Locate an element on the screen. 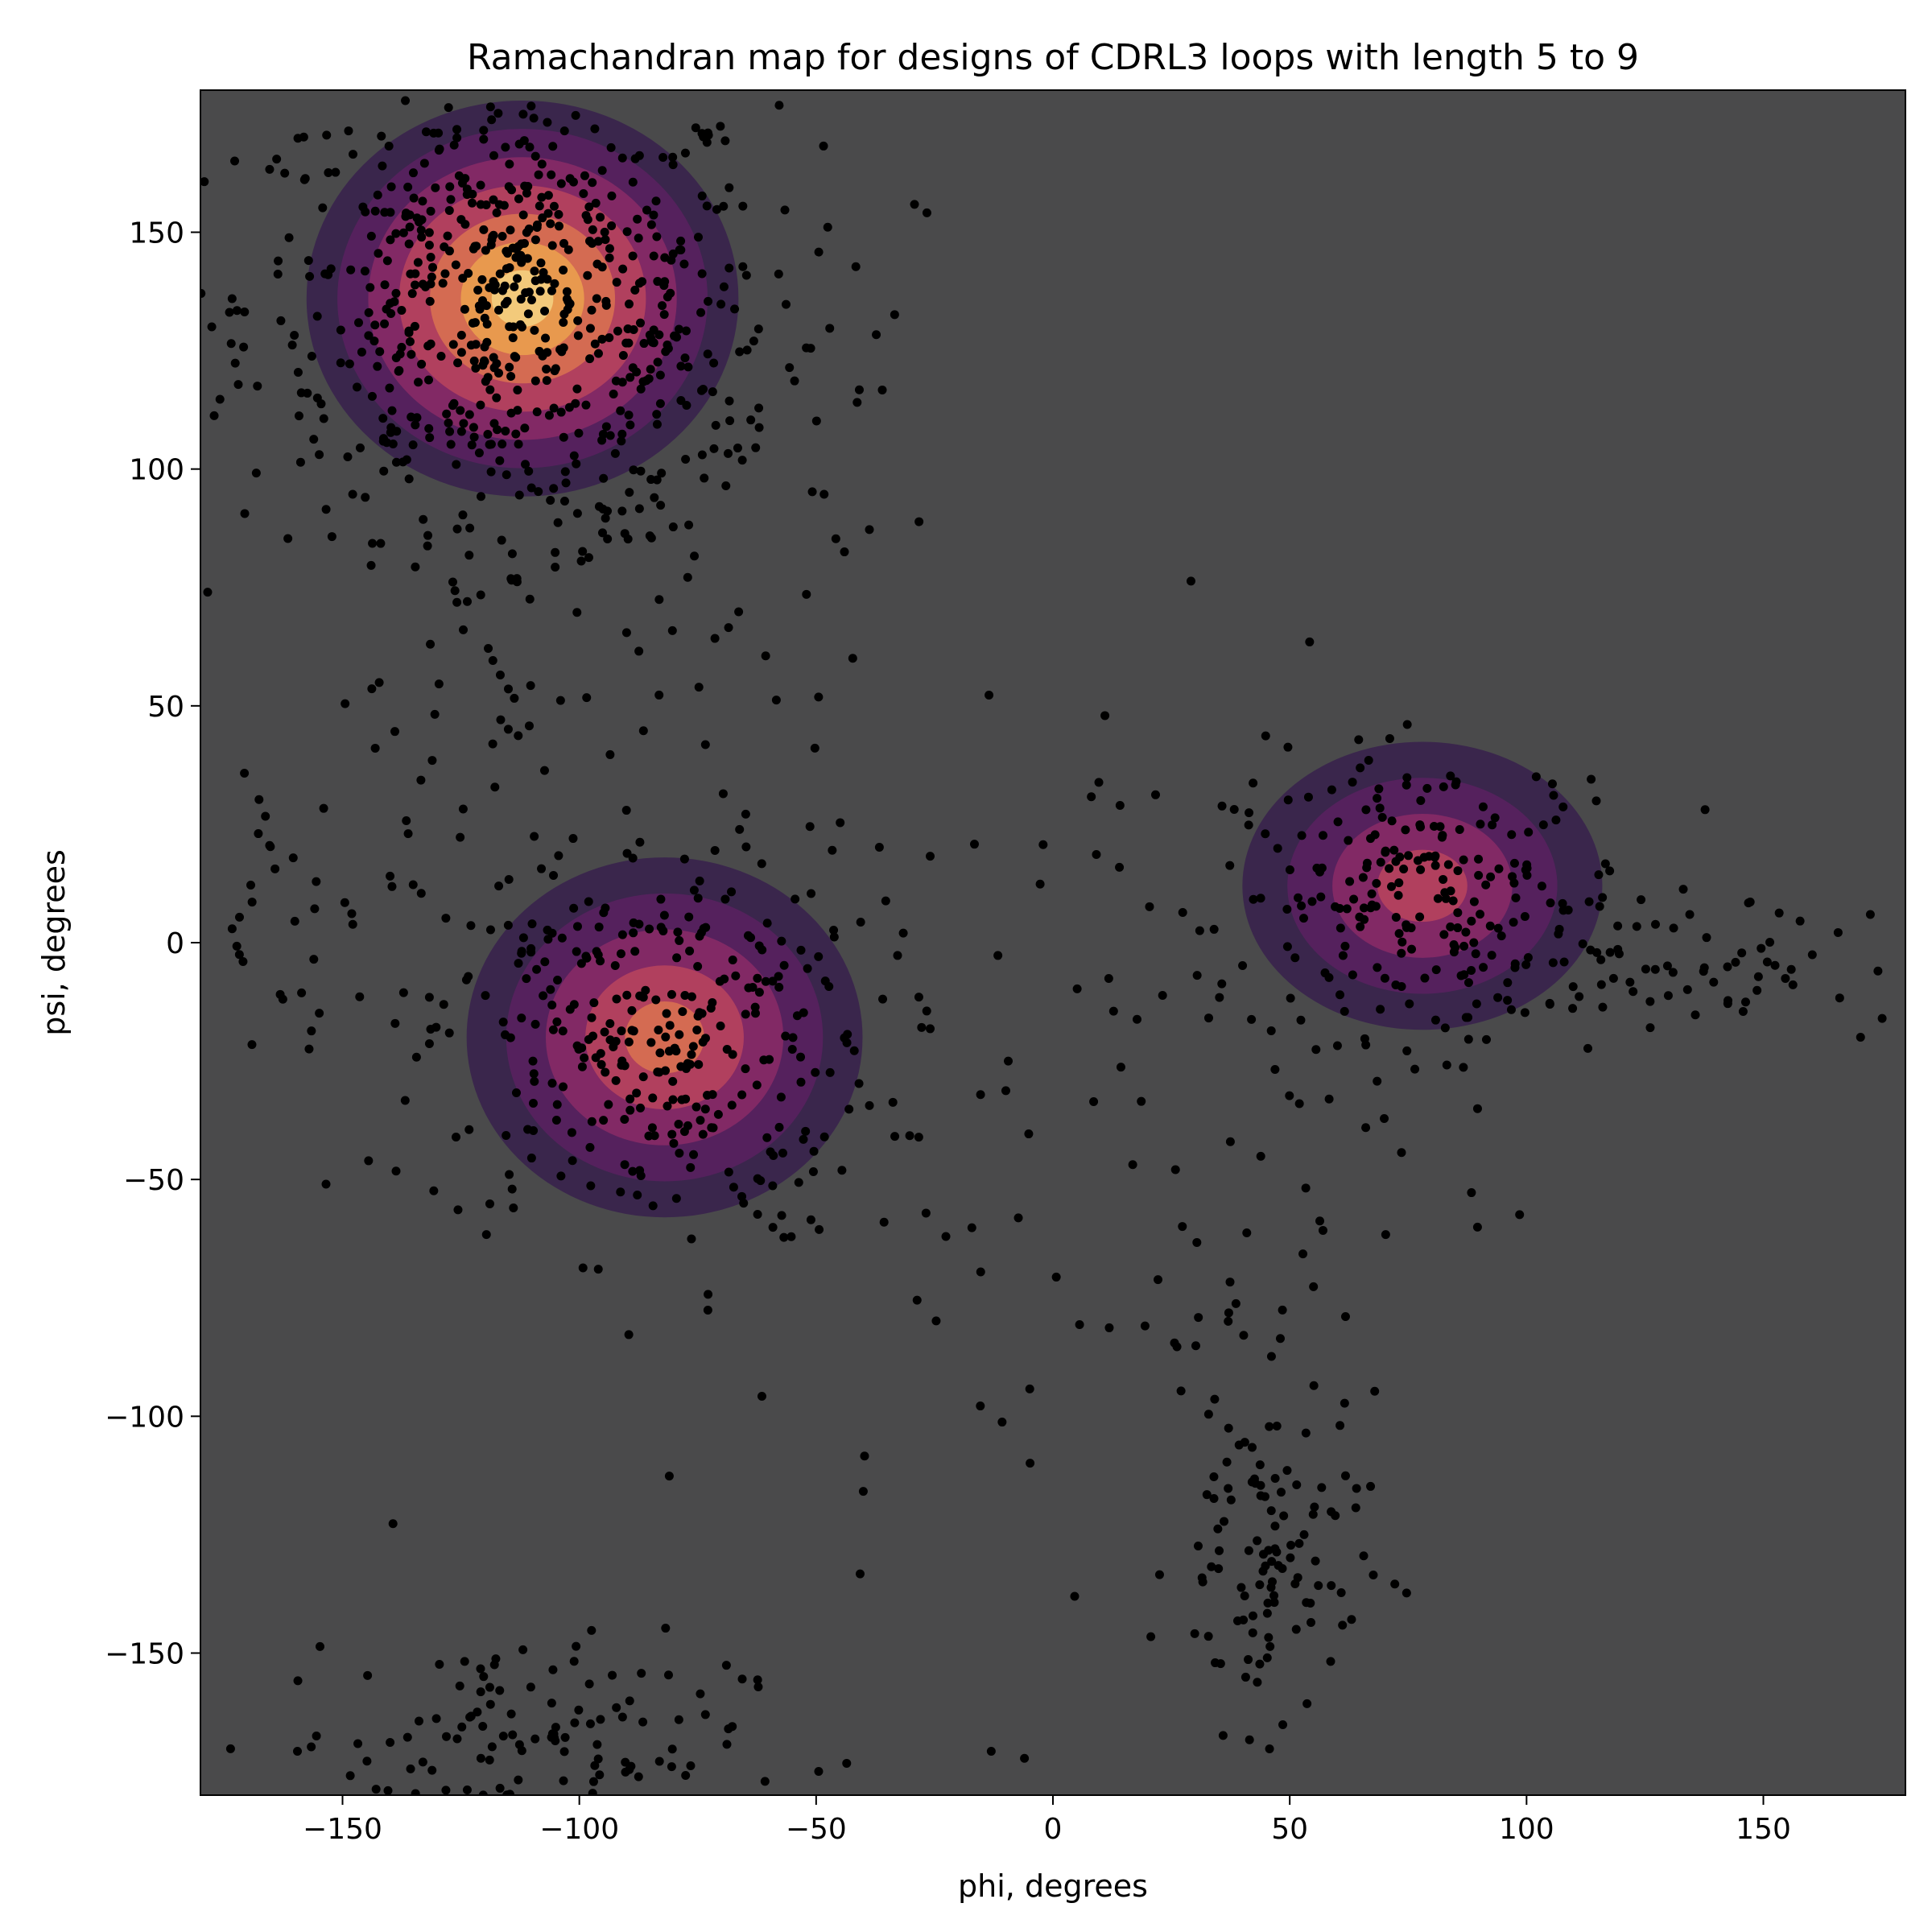 The height and width of the screenshot is (1932, 1932). x-tick-label: −150 is located at coordinates (342, 1829).